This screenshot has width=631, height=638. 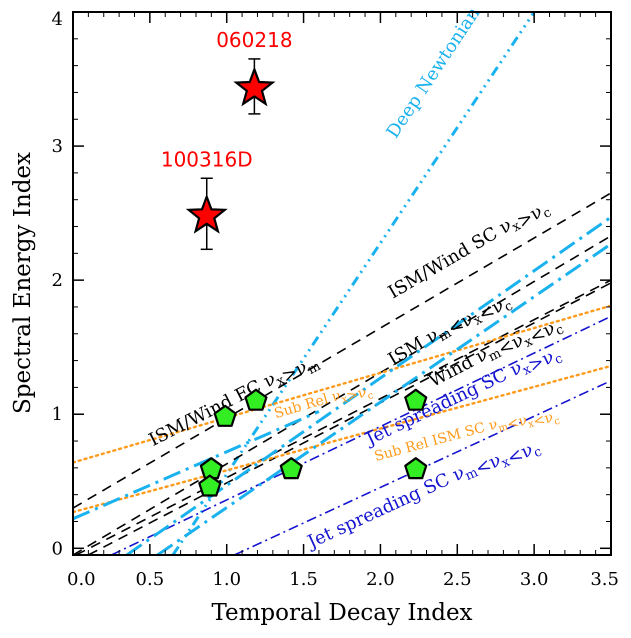 I want to click on x-tick-label: 0.0, so click(x=81, y=579).